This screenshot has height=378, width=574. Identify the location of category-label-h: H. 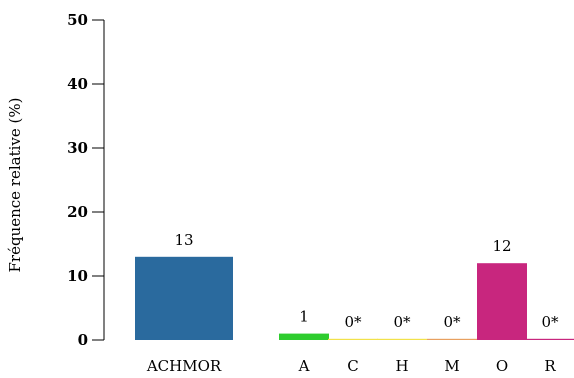
(401, 366).